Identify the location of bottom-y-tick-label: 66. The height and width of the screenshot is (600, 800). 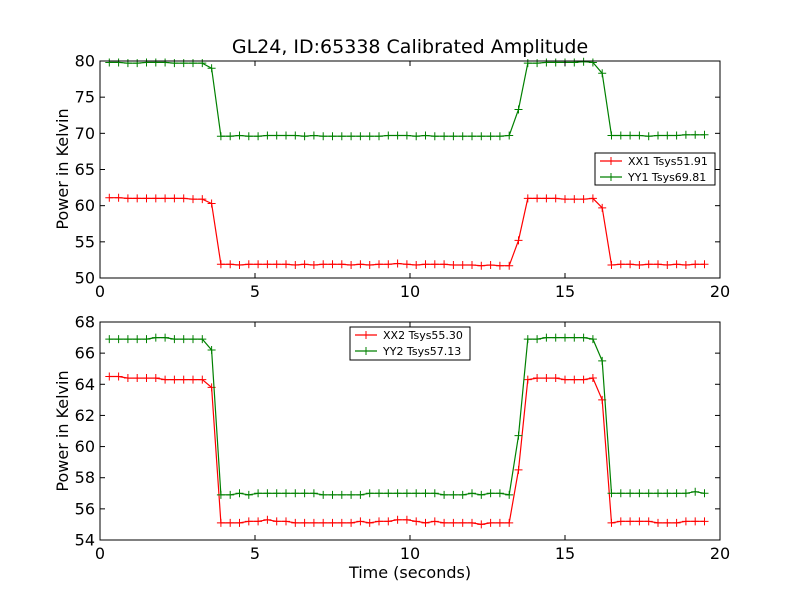
(85, 353).